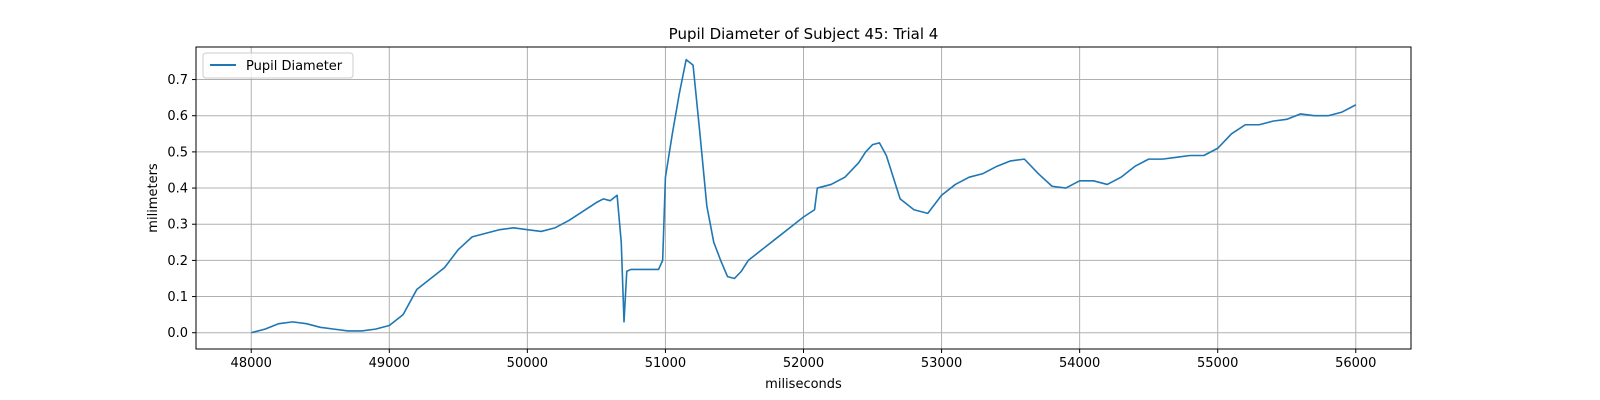 This screenshot has width=1600, height=400. I want to click on legend-box, so click(278, 65).